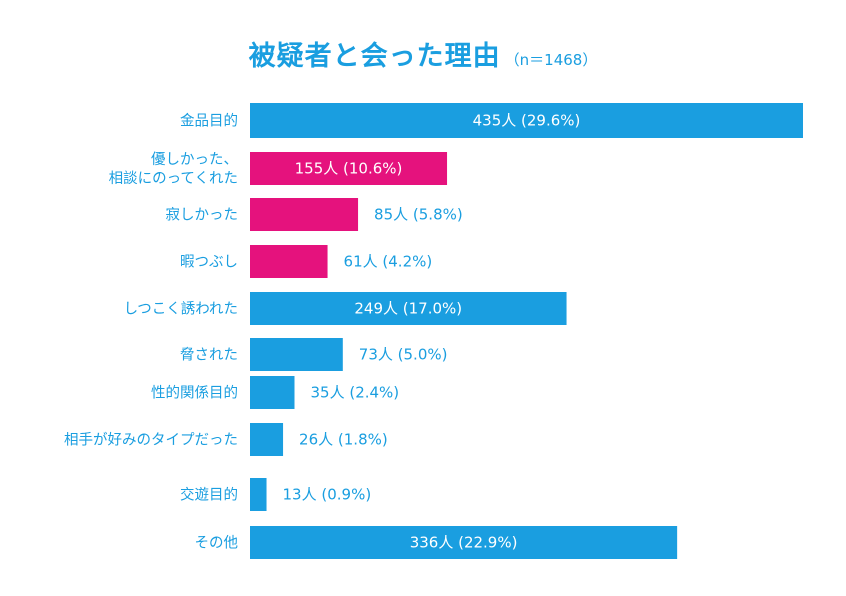 The height and width of the screenshot is (596, 846). I want to click on category-label-8: 交遊目的, so click(209, 495).